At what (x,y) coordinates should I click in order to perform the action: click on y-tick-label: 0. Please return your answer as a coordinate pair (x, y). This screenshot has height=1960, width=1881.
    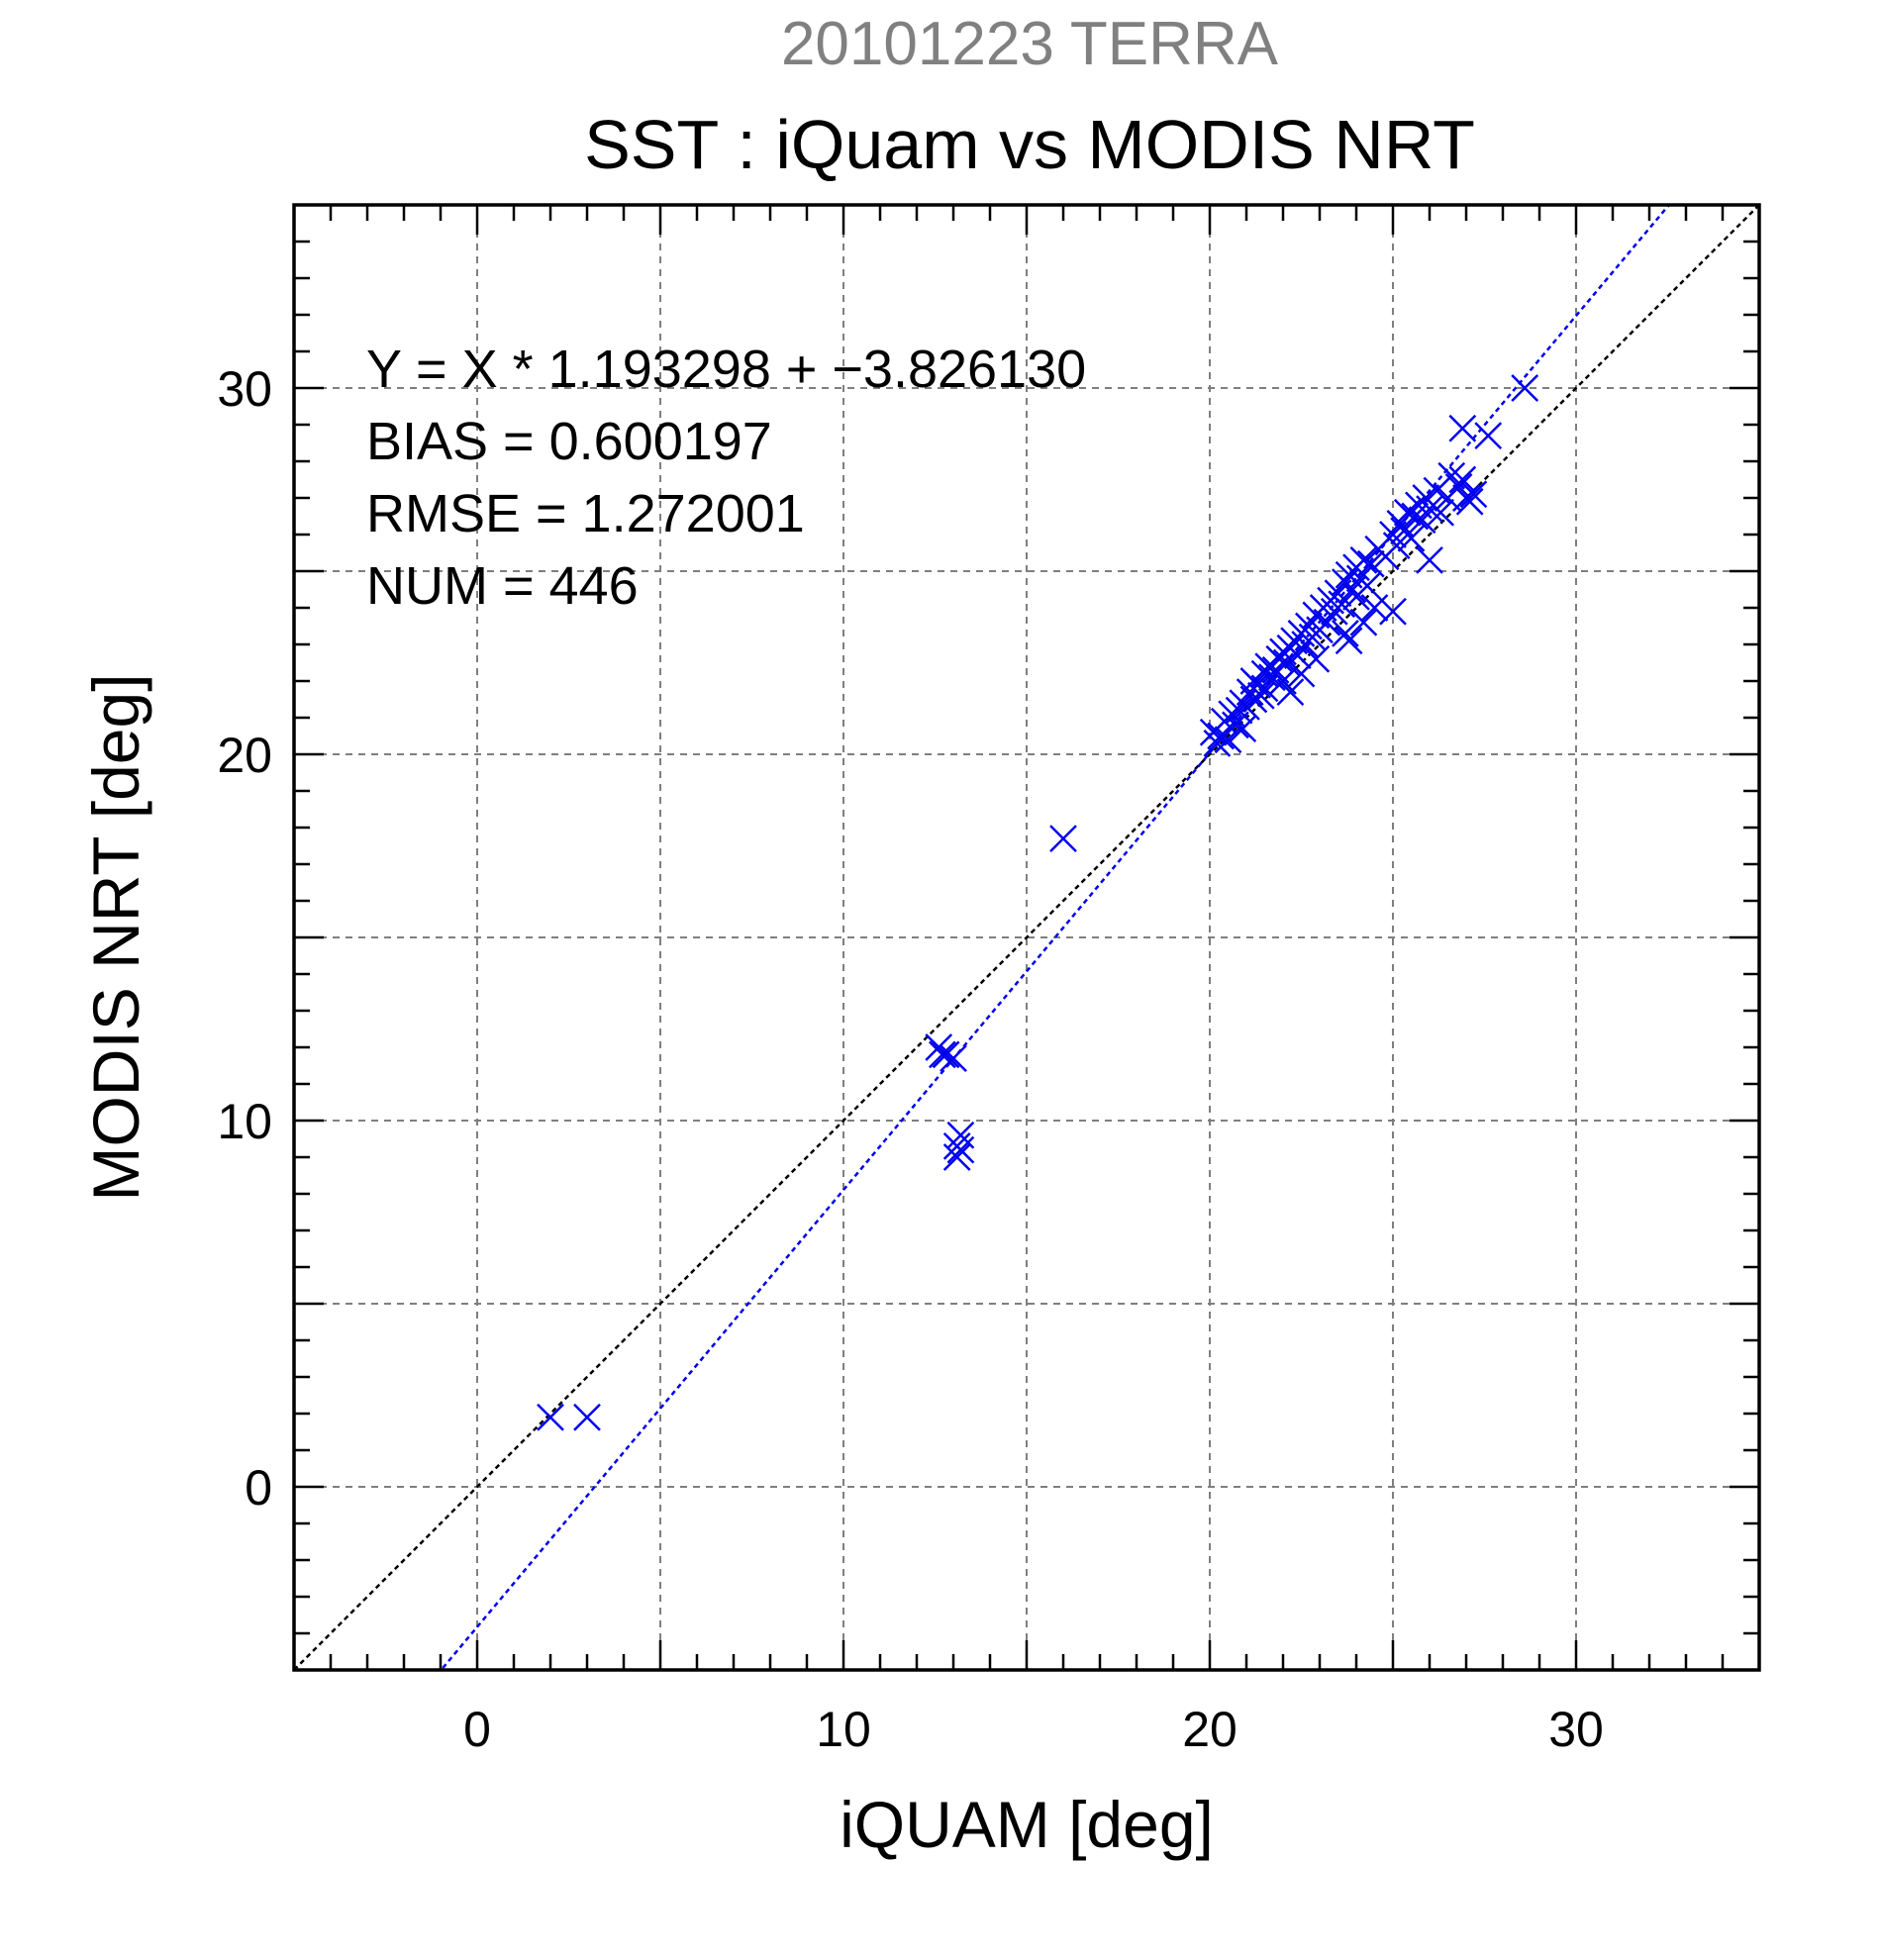
    Looking at the image, I should click on (259, 1488).